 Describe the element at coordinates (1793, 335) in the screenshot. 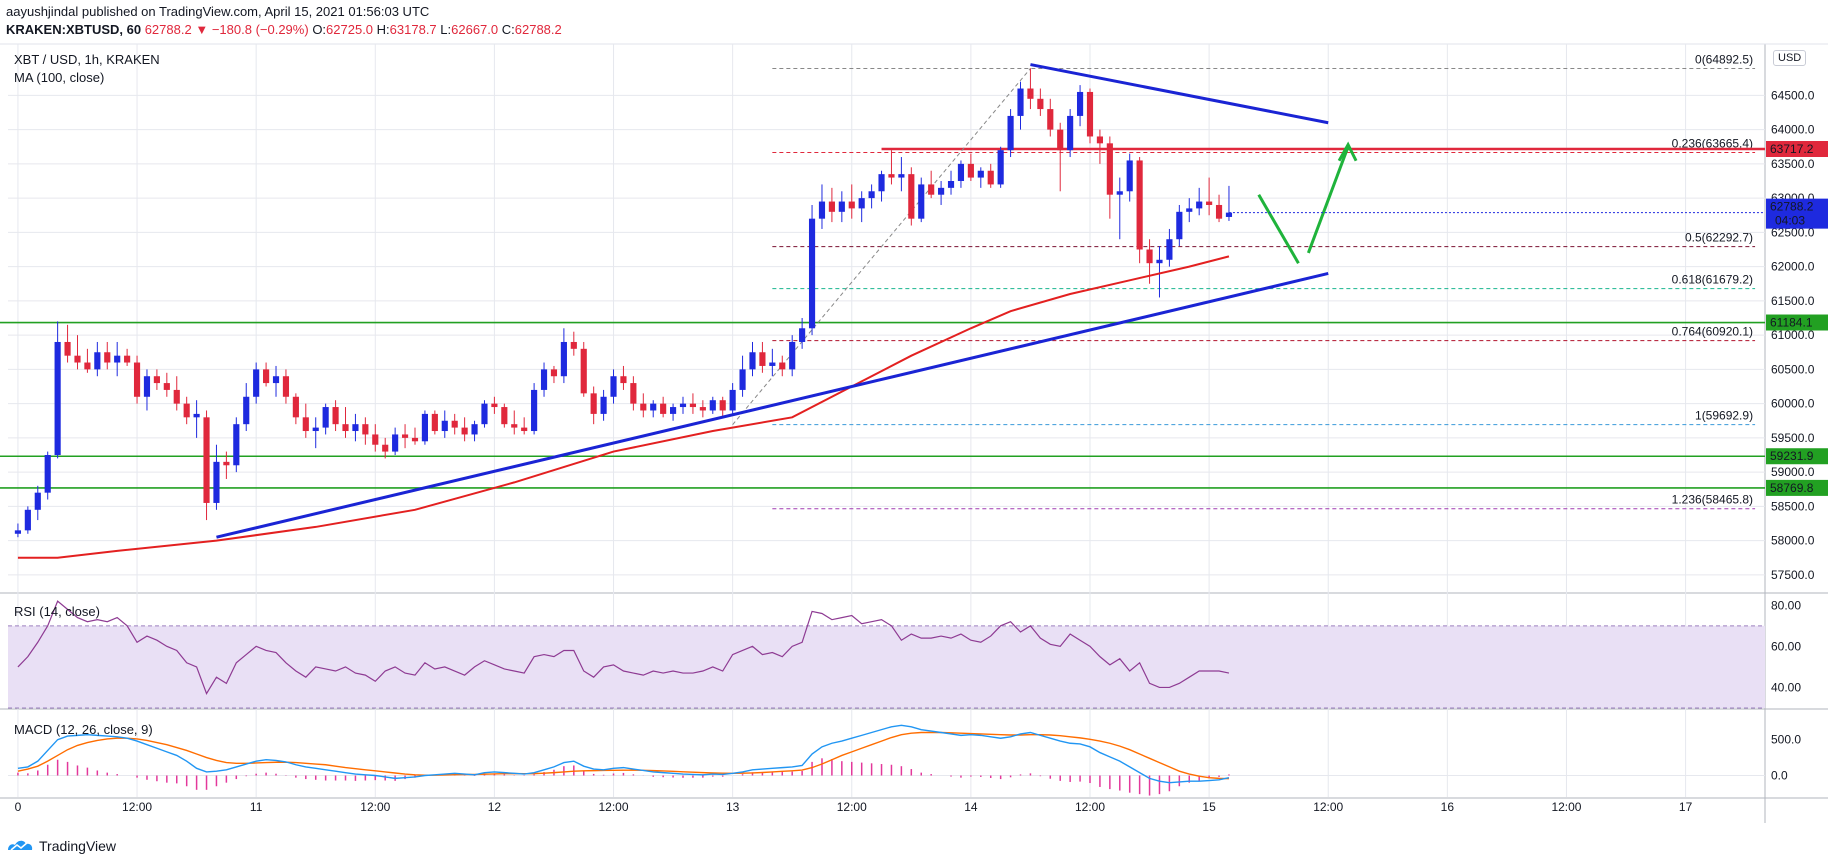

I see `price-tick-label: 61000.0` at that location.